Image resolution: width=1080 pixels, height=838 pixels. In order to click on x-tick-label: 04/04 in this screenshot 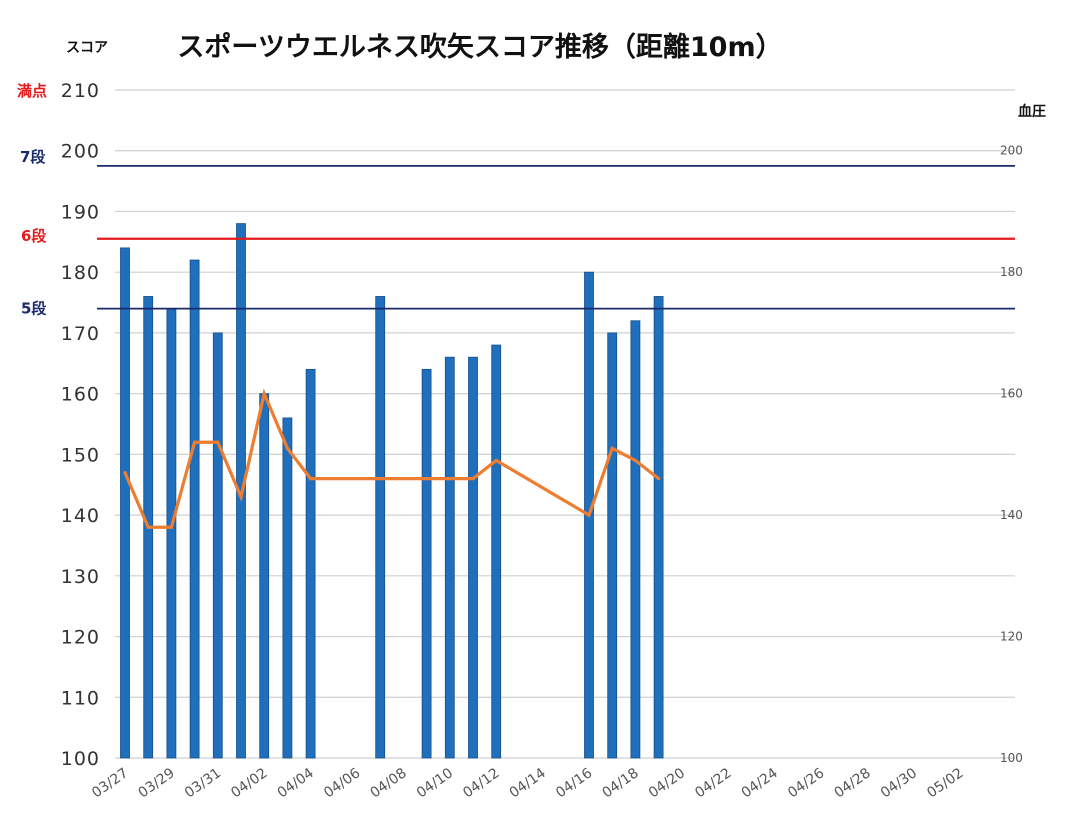, I will do `click(296, 783)`.